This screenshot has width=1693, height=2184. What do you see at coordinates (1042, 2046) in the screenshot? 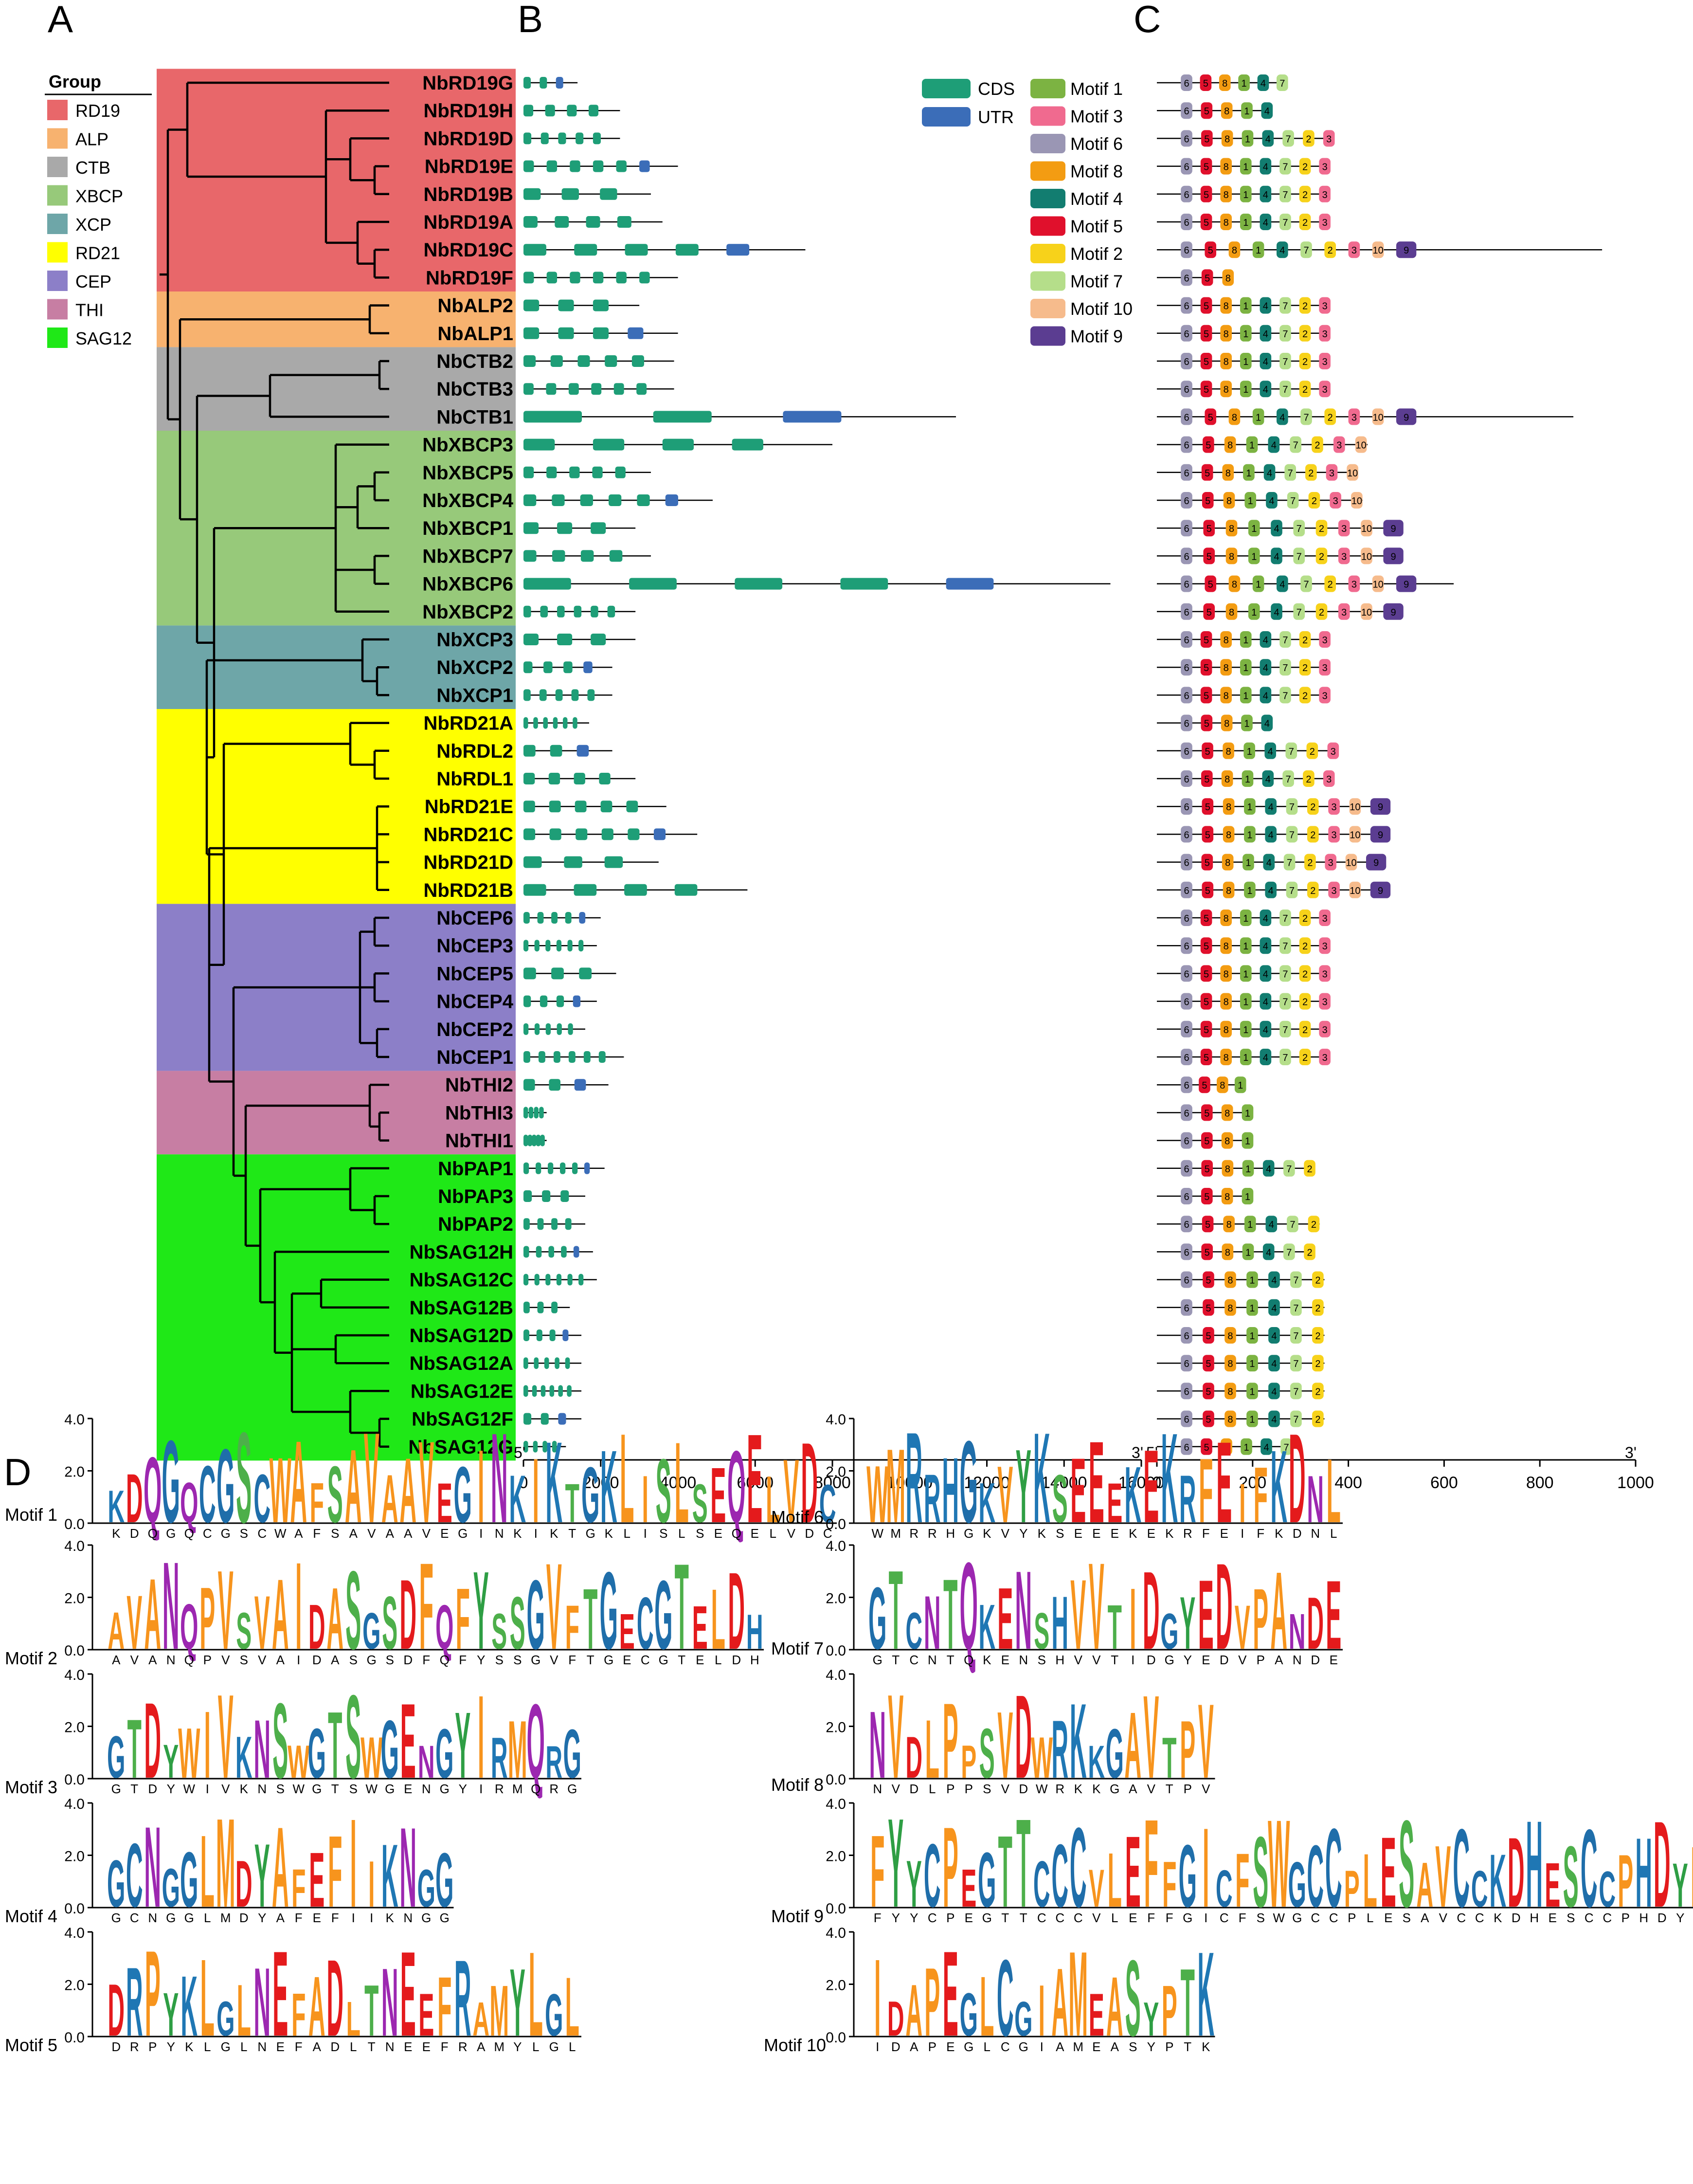
I see `logo-consensus-letter: I` at bounding box center [1042, 2046].